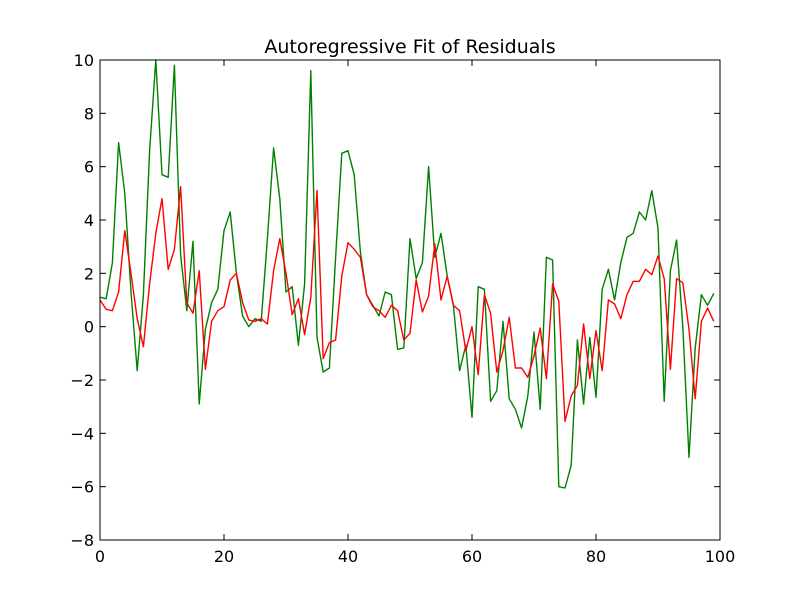  Describe the element at coordinates (472, 556) in the screenshot. I see `x-tick-label: 60` at that location.